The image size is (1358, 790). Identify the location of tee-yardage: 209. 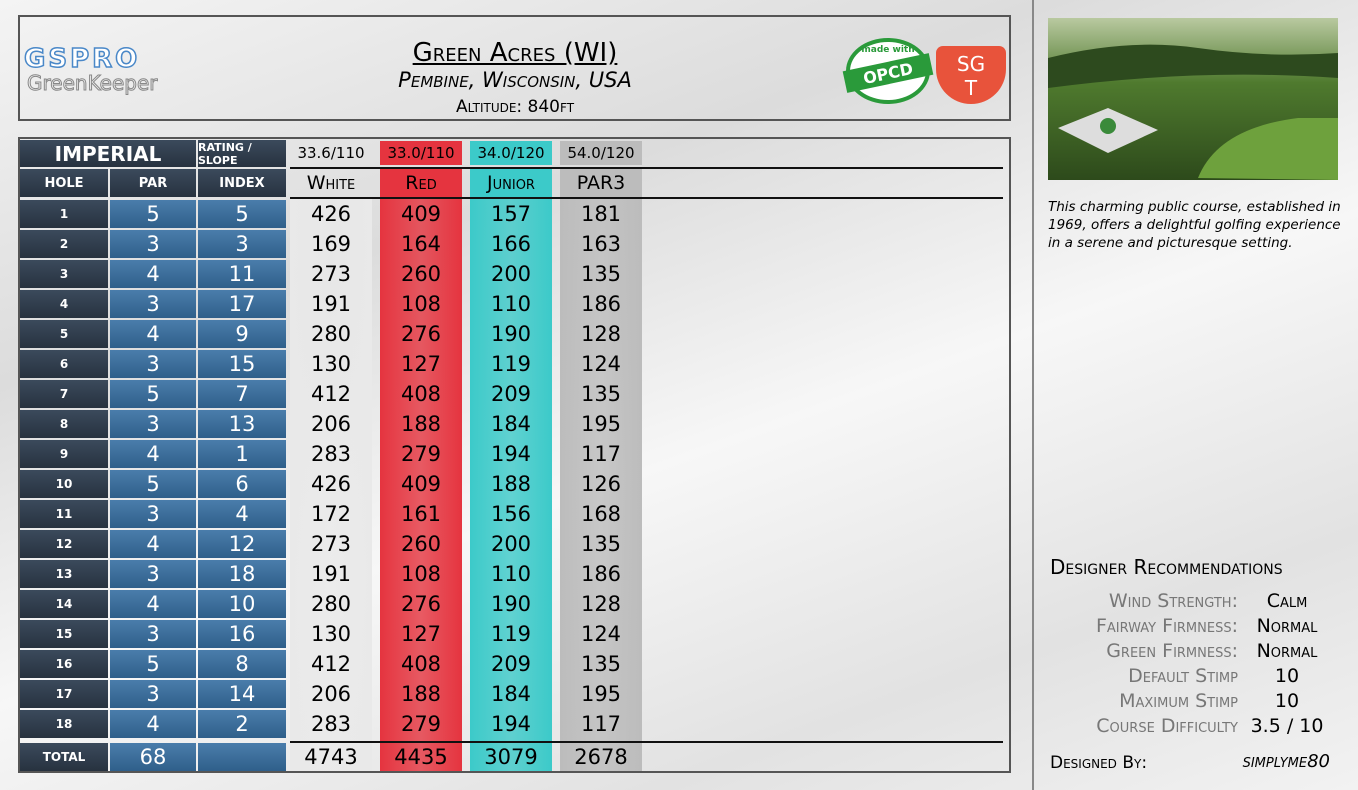
(511, 394).